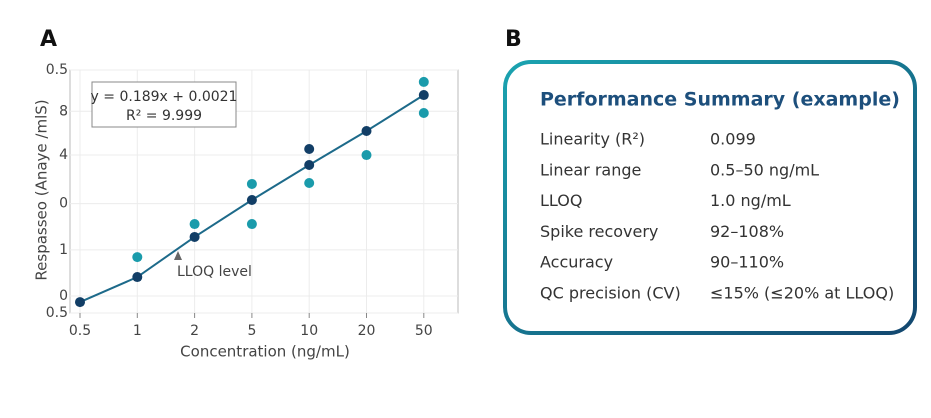  Describe the element at coordinates (63, 111) in the screenshot. I see `y-tick-label: 8` at that location.